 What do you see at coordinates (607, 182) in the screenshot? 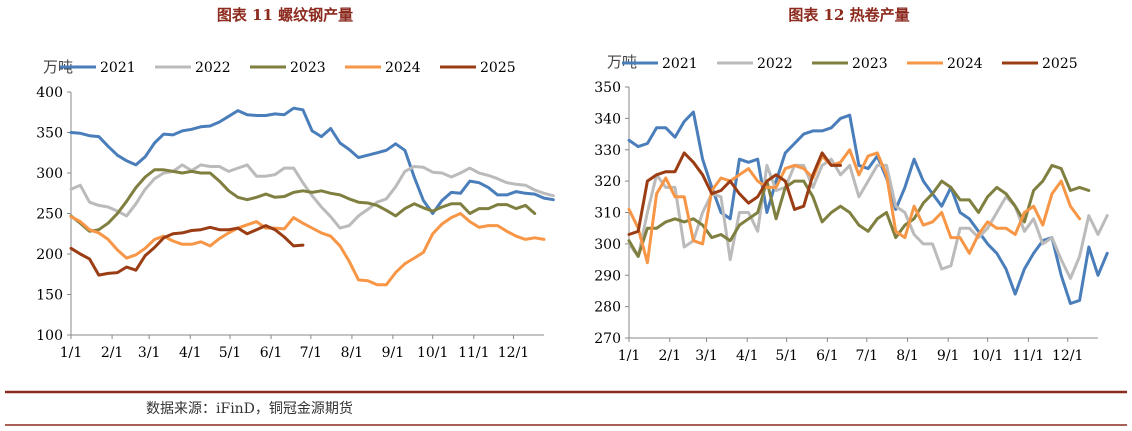
I see `y-tick-label: 320` at bounding box center [607, 182].